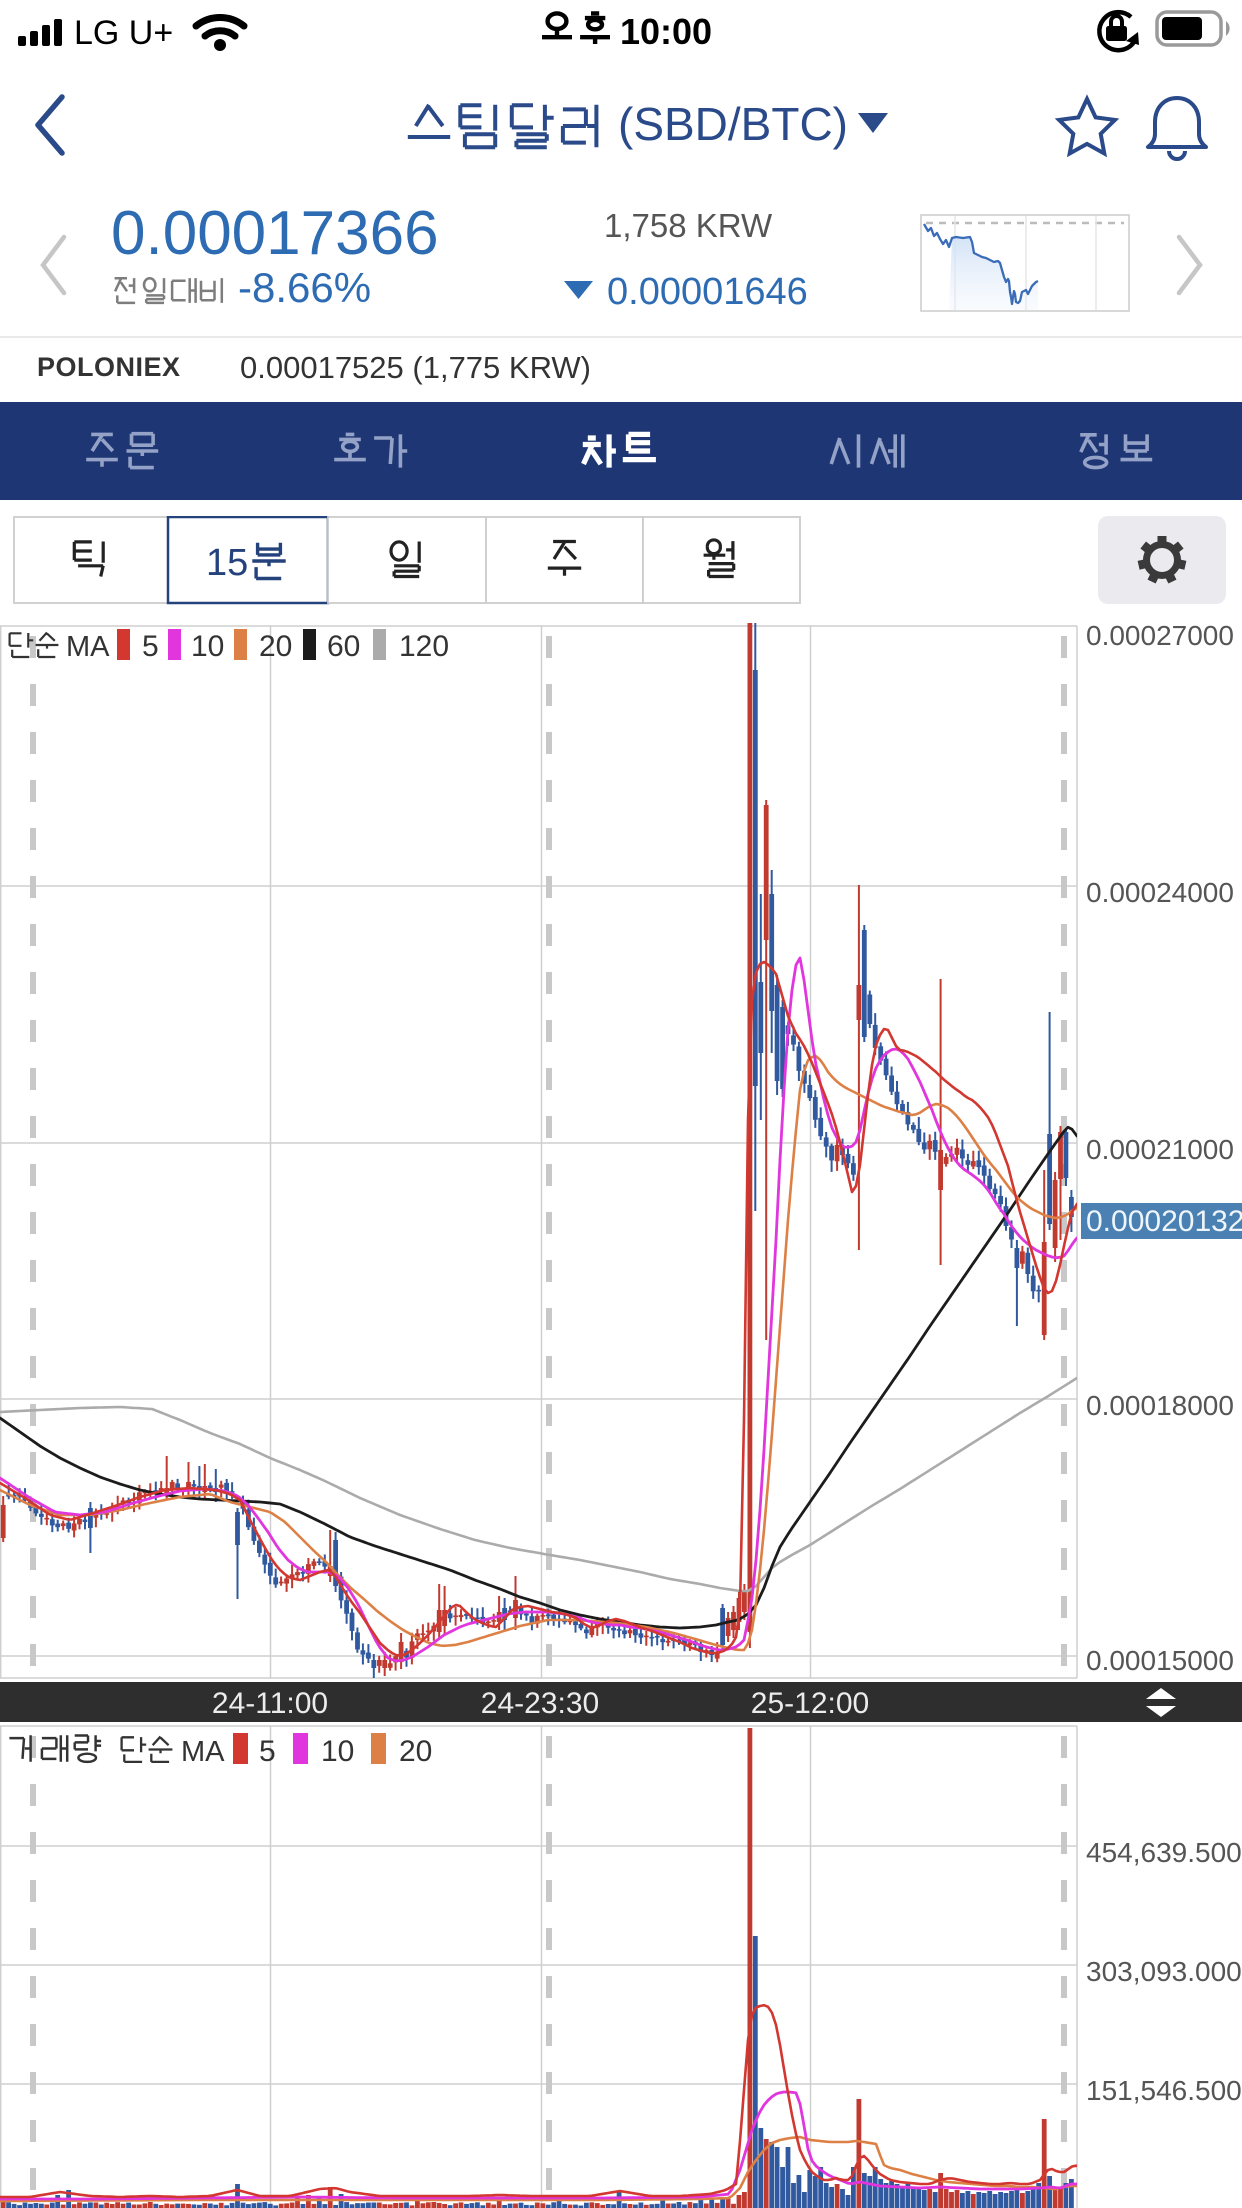 This screenshot has width=1242, height=2208. What do you see at coordinates (275, 233) in the screenshot?
I see `svg-text: 0.00017366` at bounding box center [275, 233].